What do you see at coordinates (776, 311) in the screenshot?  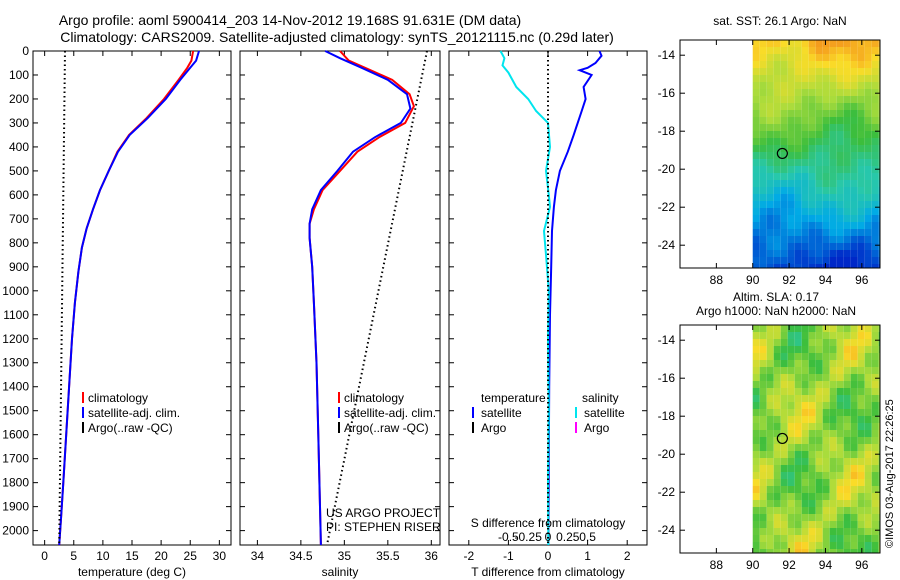 I see `sla-map-title: Argo h1000: NaN h2000: NaN` at bounding box center [776, 311].